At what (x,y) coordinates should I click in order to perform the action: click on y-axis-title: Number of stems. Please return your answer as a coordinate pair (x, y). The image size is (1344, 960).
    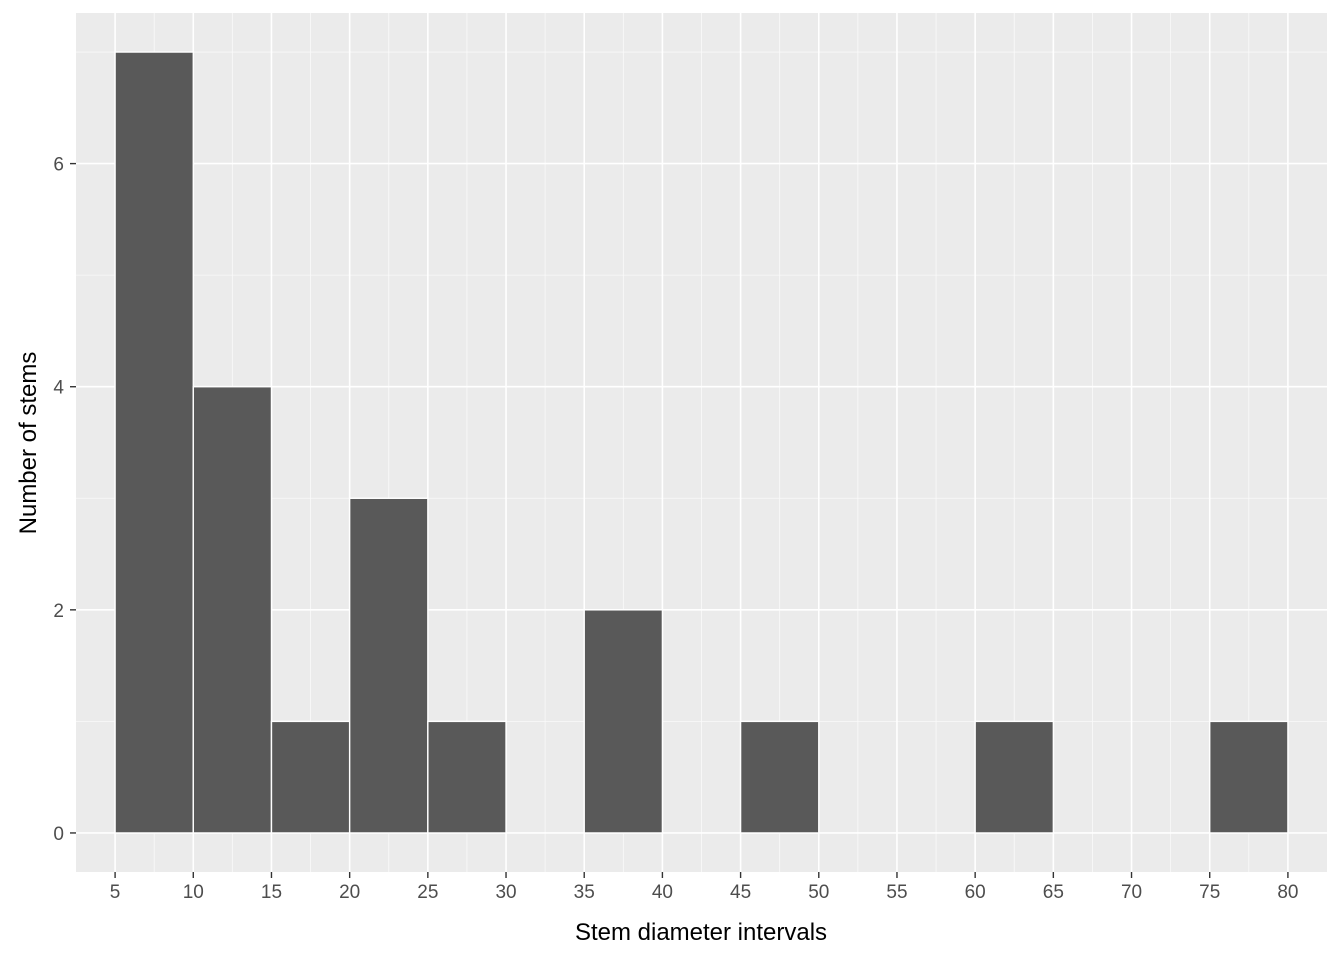
    Looking at the image, I should click on (28, 443).